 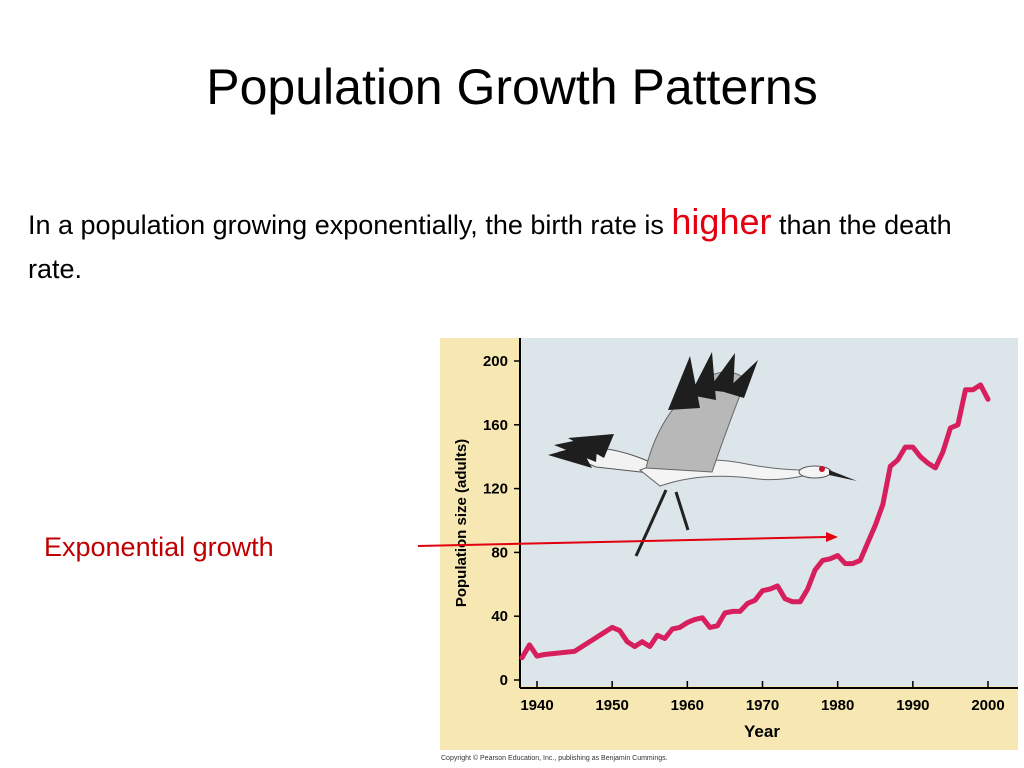 I want to click on y-tick-label: 120, so click(x=495, y=489).